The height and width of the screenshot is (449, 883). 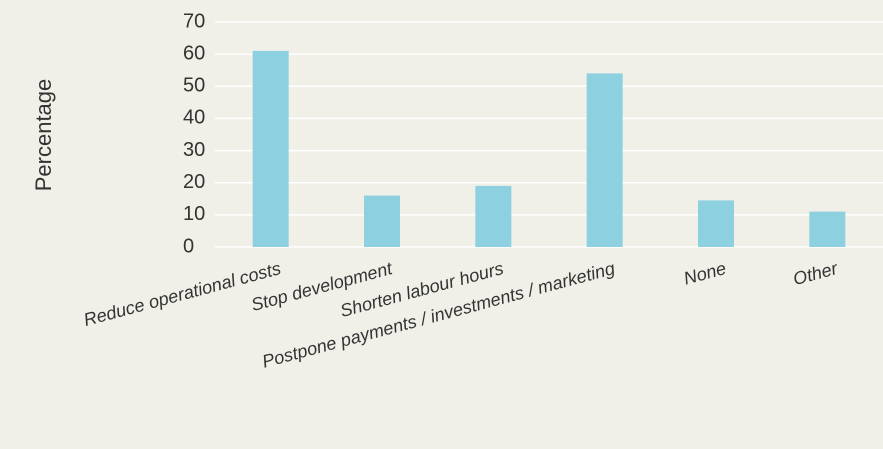 I want to click on y-tick-label: 60, so click(x=194, y=53).